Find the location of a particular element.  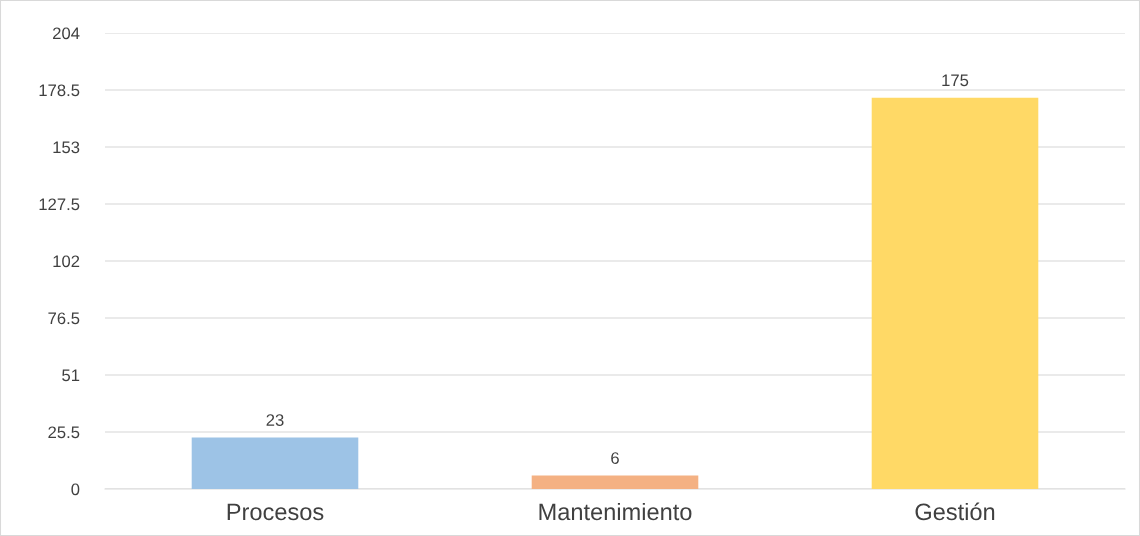

y-tick-label: 76.5 is located at coordinates (64, 318).